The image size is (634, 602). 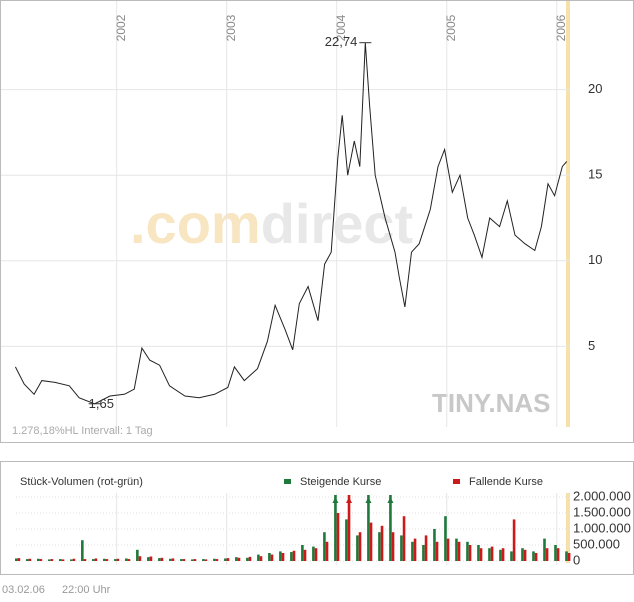 What do you see at coordinates (561, 27) in the screenshot?
I see `x-tick-label: 2006` at bounding box center [561, 27].